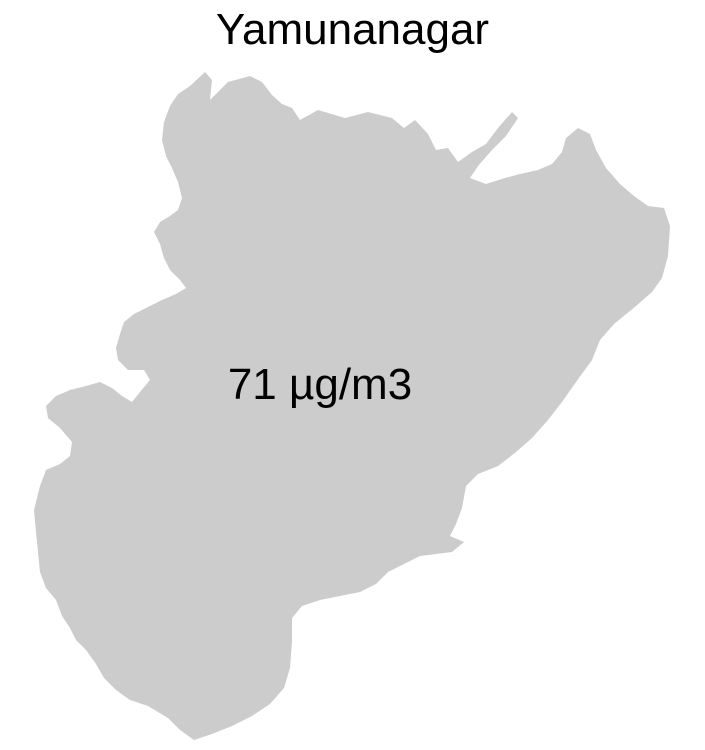 The height and width of the screenshot is (750, 705). What do you see at coordinates (352, 29) in the screenshot?
I see `map-title: Yamunanagar` at bounding box center [352, 29].